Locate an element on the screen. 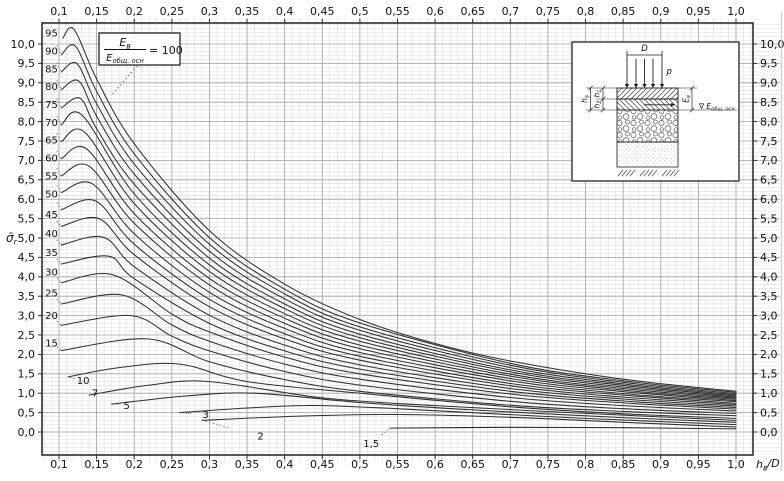 The width and height of the screenshot is (784, 481). curve-label-15: 15 is located at coordinates (51, 343).